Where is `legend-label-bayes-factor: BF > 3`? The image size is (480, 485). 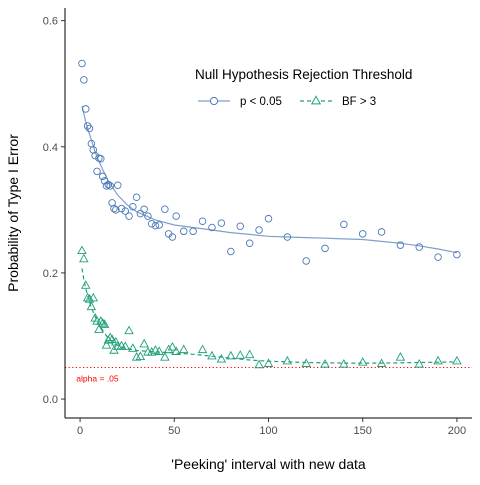 legend-label-bayes-factor: BF > 3 is located at coordinates (359, 102).